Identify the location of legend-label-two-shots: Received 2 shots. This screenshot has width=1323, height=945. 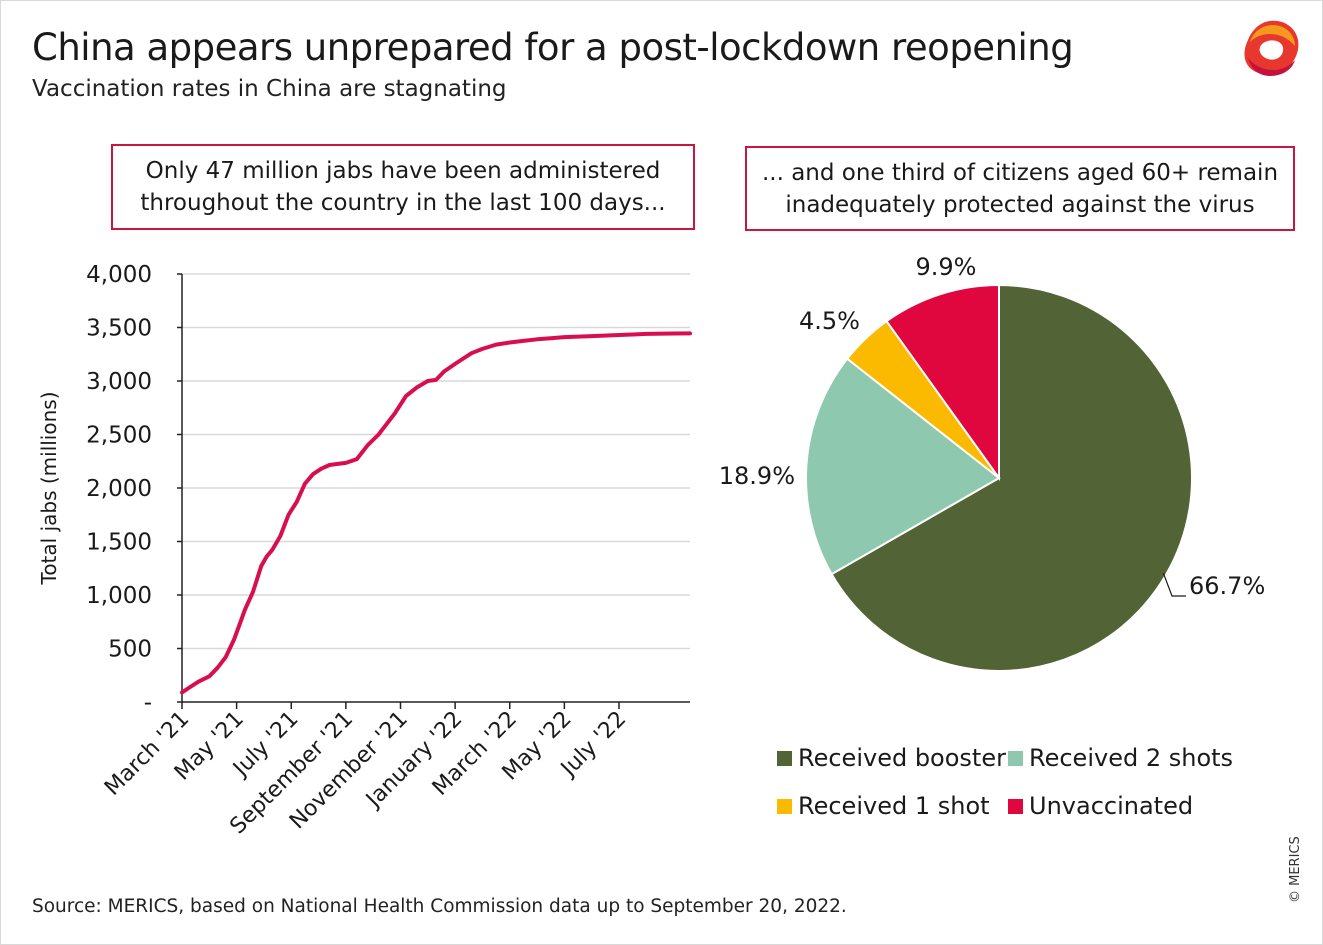
(1131, 758).